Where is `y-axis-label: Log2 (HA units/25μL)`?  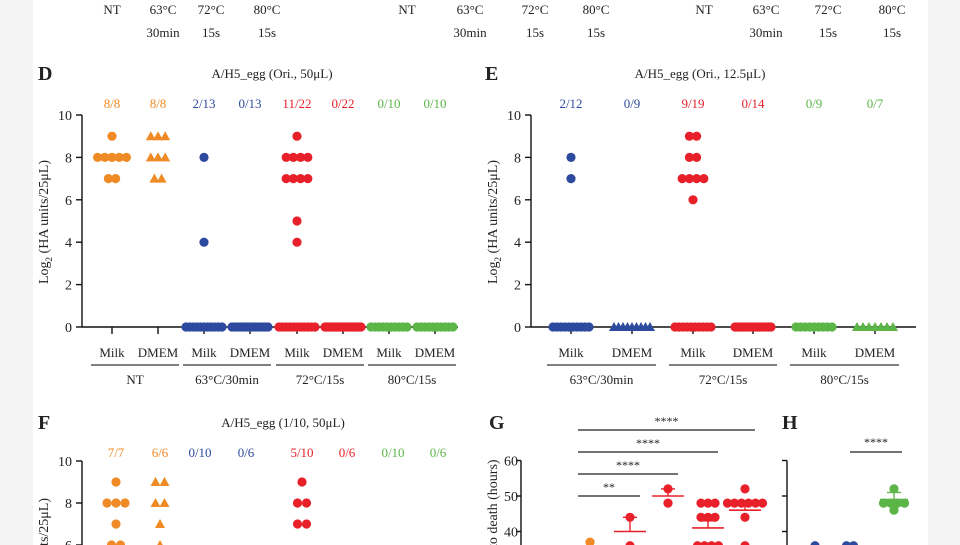
y-axis-label: Log2 (HA units/25μL) is located at coordinates (494, 222).